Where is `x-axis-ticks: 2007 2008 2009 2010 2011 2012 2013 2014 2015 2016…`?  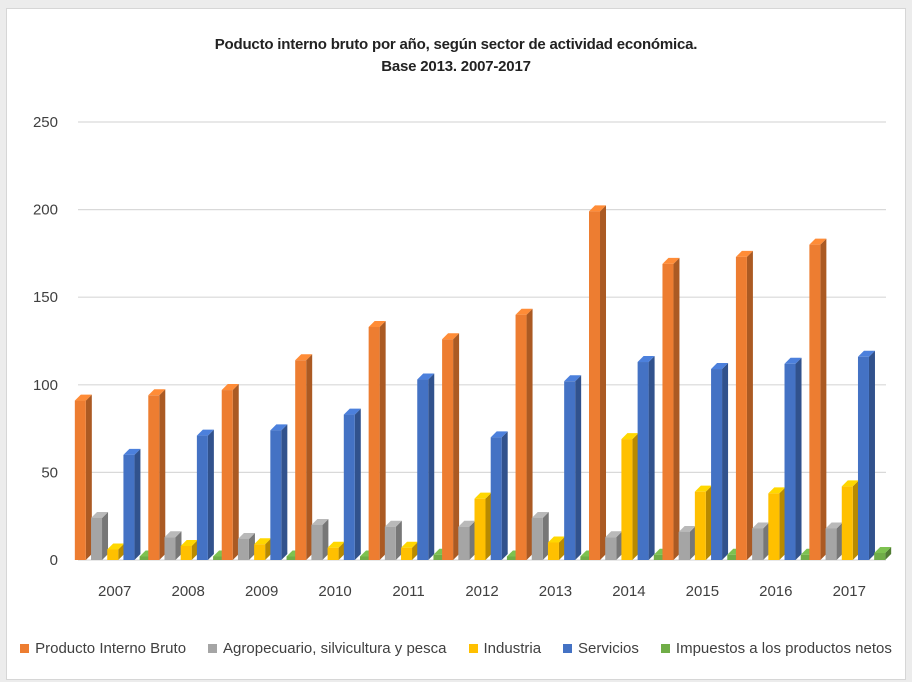
x-axis-ticks: 2007 2008 2009 2010 2011 2012 2013 2014 2015 2016… is located at coordinates (482, 591).